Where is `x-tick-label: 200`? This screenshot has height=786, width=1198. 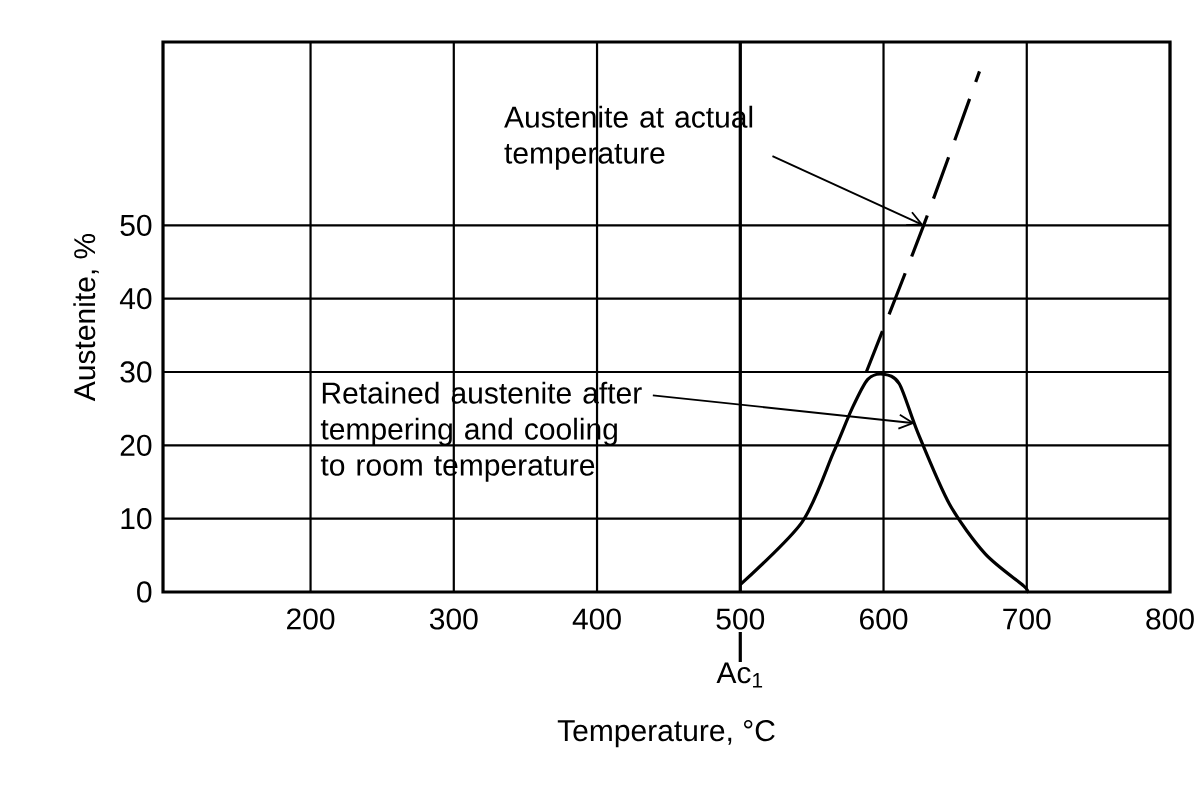 x-tick-label: 200 is located at coordinates (311, 619).